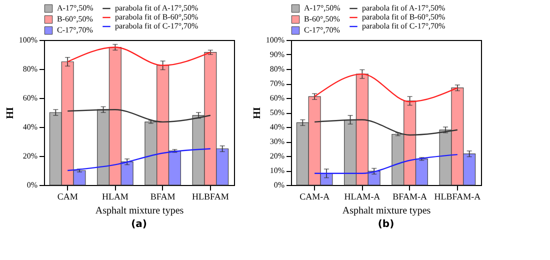  I want to click on x-tick-label: BFAM, so click(163, 197).